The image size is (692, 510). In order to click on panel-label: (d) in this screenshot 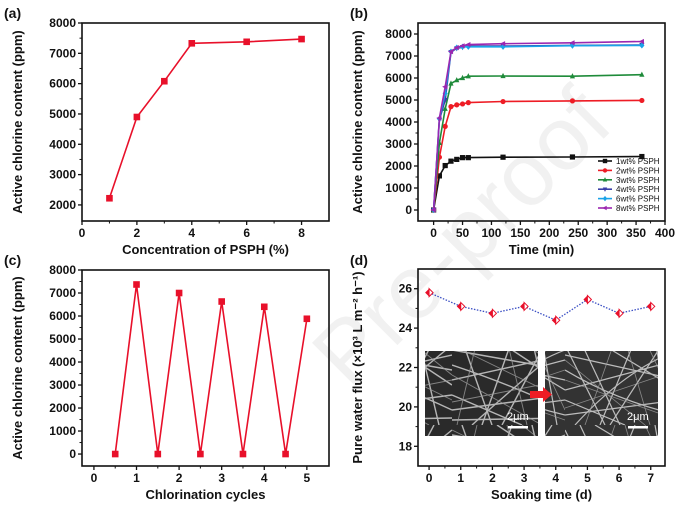, I will do `click(359, 260)`.